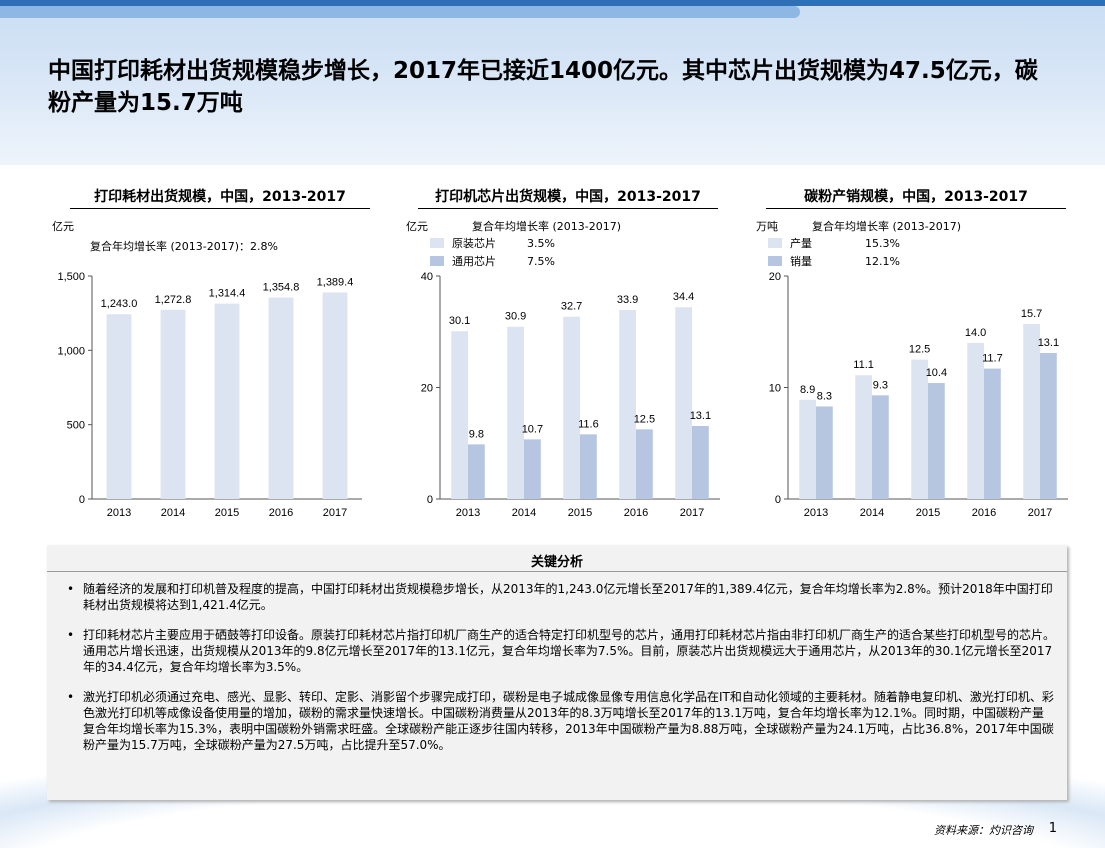 The image size is (1105, 848). Describe the element at coordinates (227, 294) in the screenshot. I see `data-label: 1,314.4` at that location.